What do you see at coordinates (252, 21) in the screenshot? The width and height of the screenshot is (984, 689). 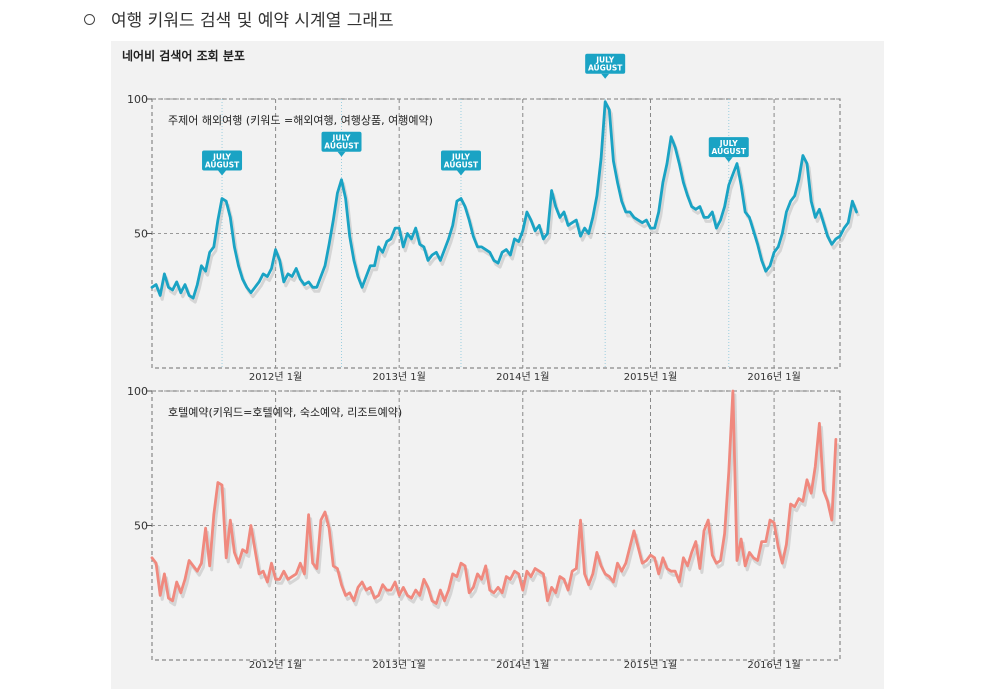 I see `heading-text: 여행 키워드 검색 및 예약 시계열 그래프` at bounding box center [252, 21].